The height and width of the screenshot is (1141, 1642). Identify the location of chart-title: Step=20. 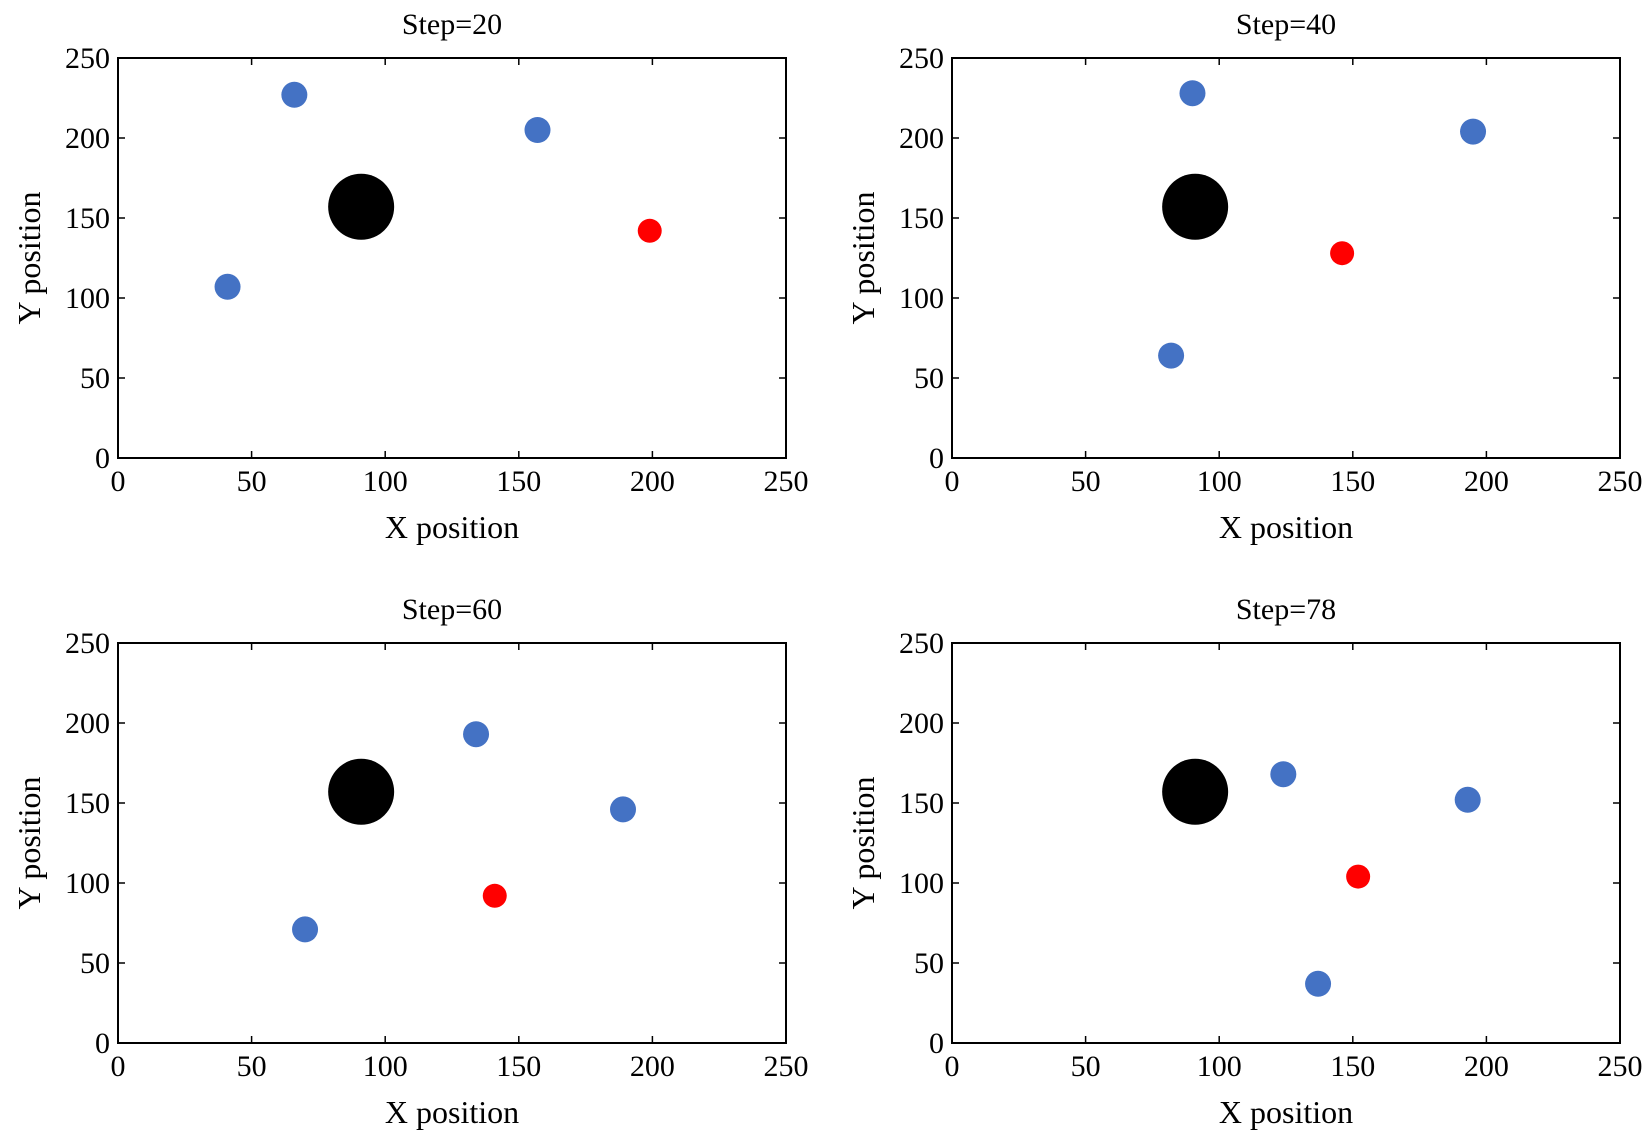
(452, 24).